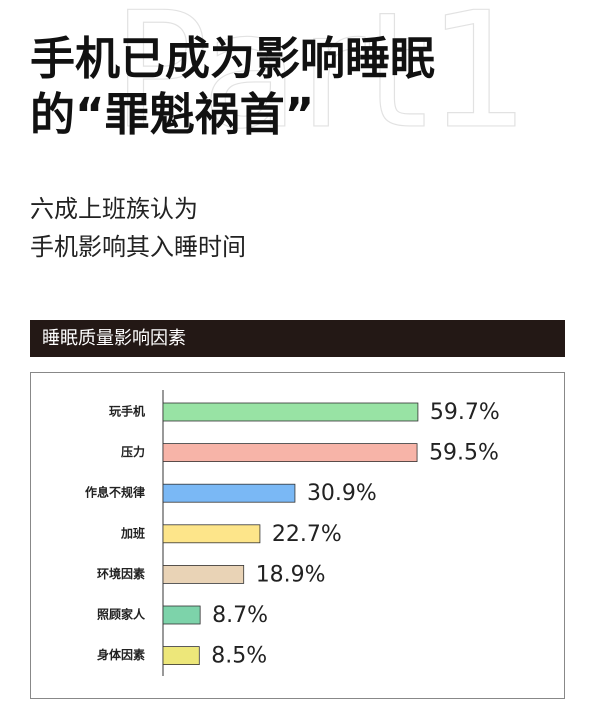 The image size is (593, 721). Describe the element at coordinates (240, 615) in the screenshot. I see `value-label: 8.7%` at that location.